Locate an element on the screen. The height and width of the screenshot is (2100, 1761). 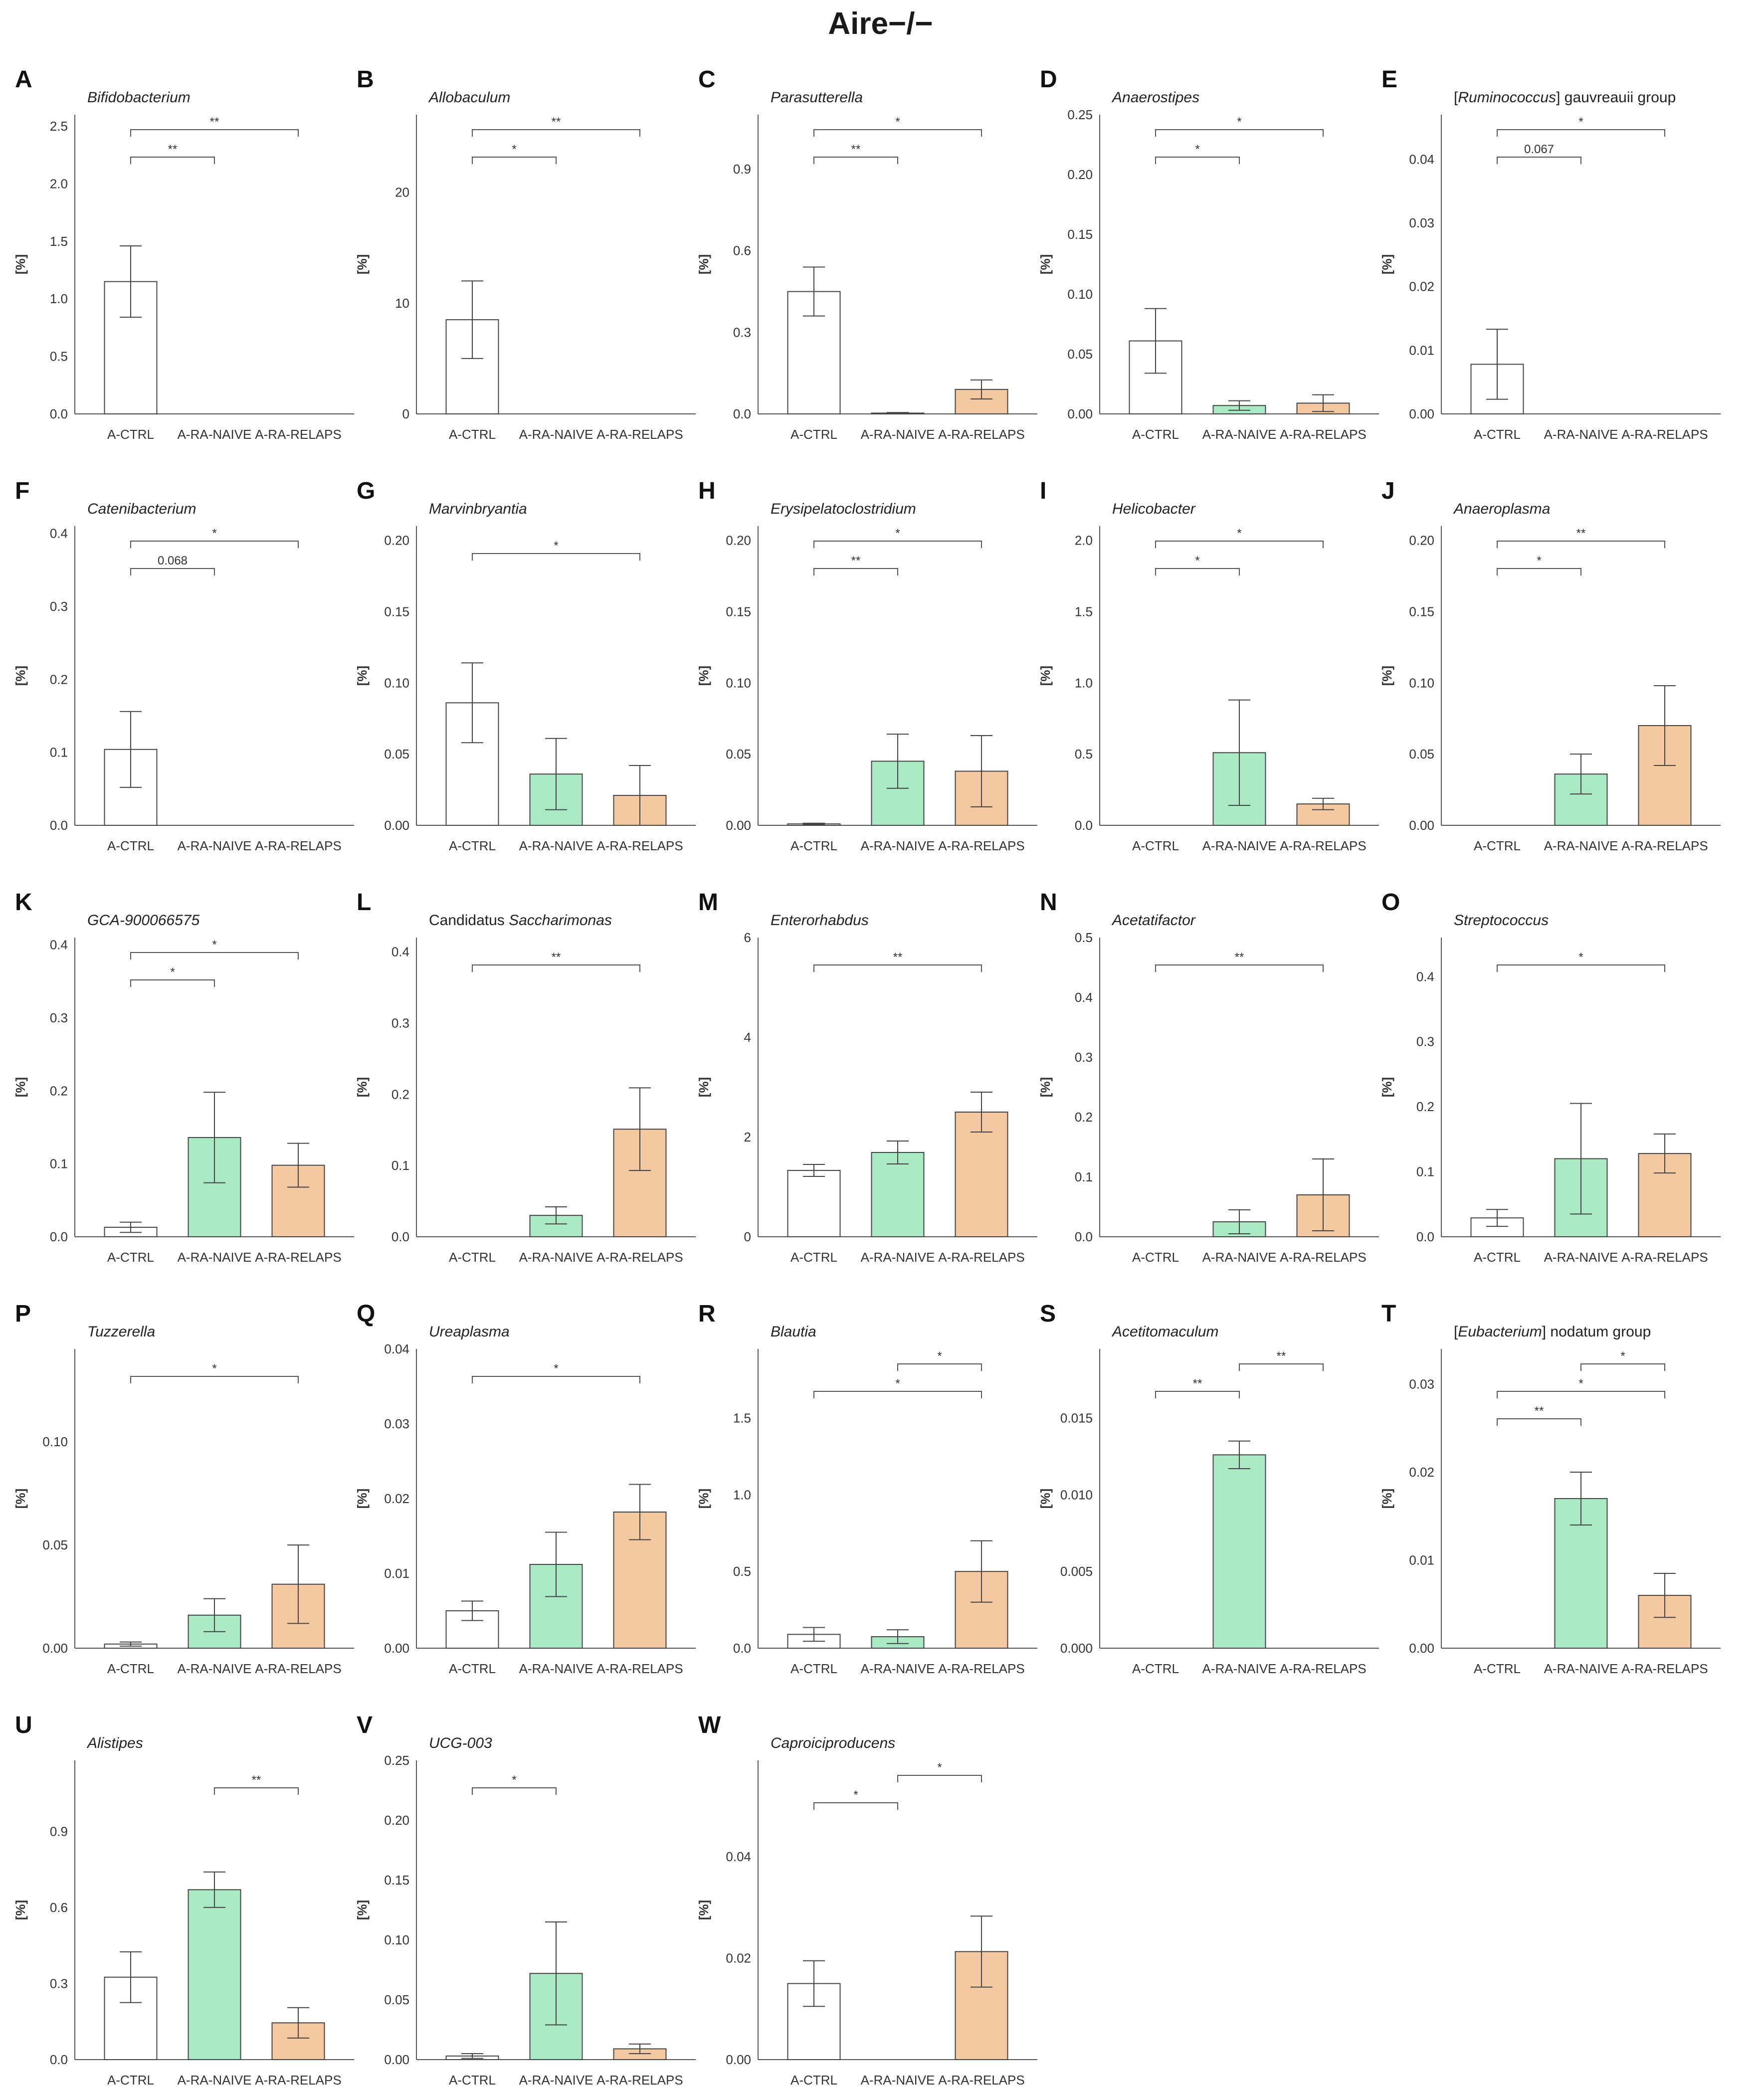
y-tick-label: 0.03 is located at coordinates (1421, 1384).